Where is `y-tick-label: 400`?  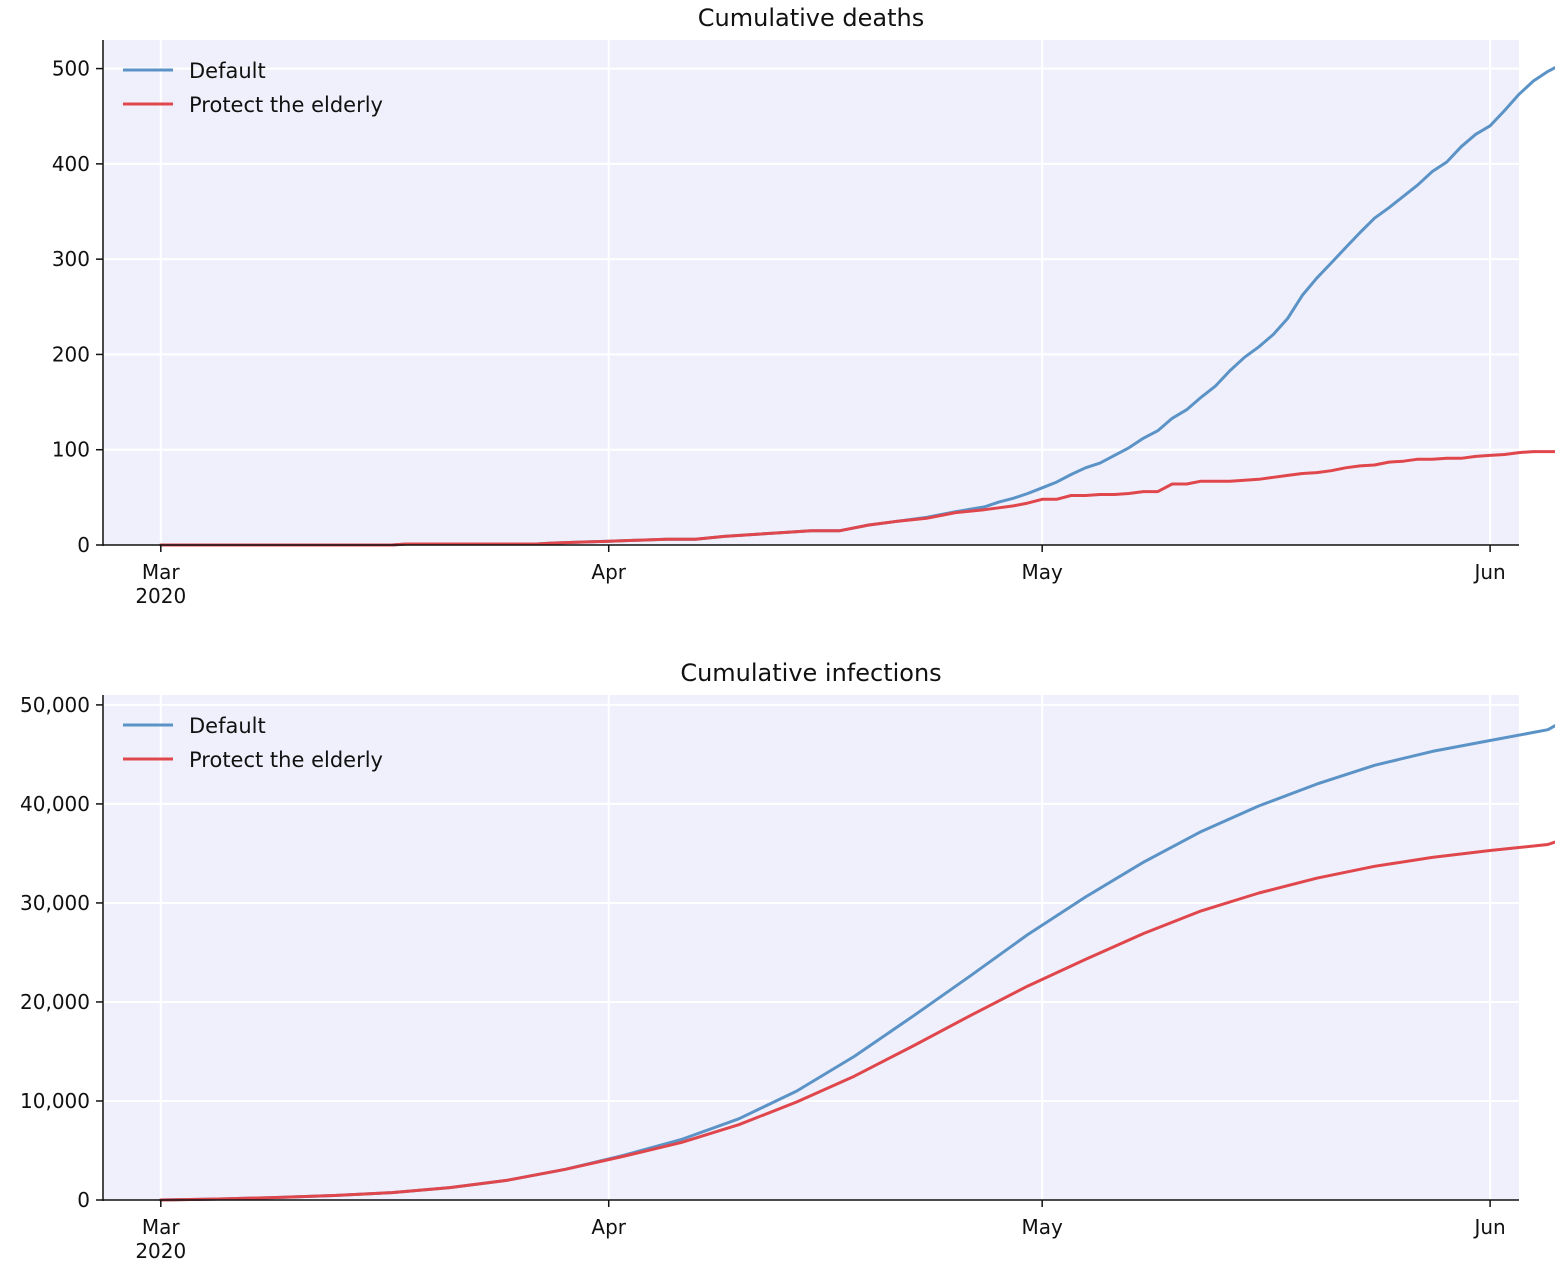 y-tick-label: 400 is located at coordinates (71, 164).